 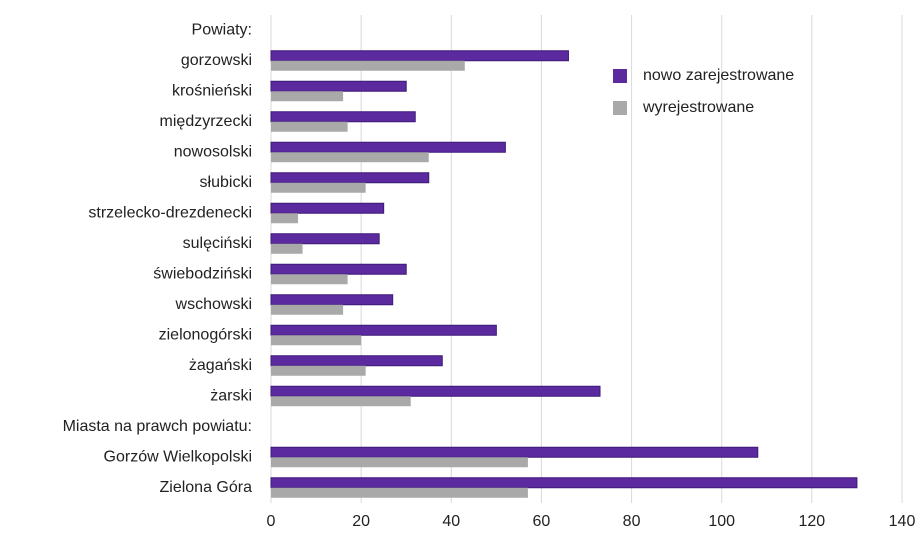 What do you see at coordinates (157, 426) in the screenshot?
I see `y-tick-label: Miasta na prawch powiatu:` at bounding box center [157, 426].